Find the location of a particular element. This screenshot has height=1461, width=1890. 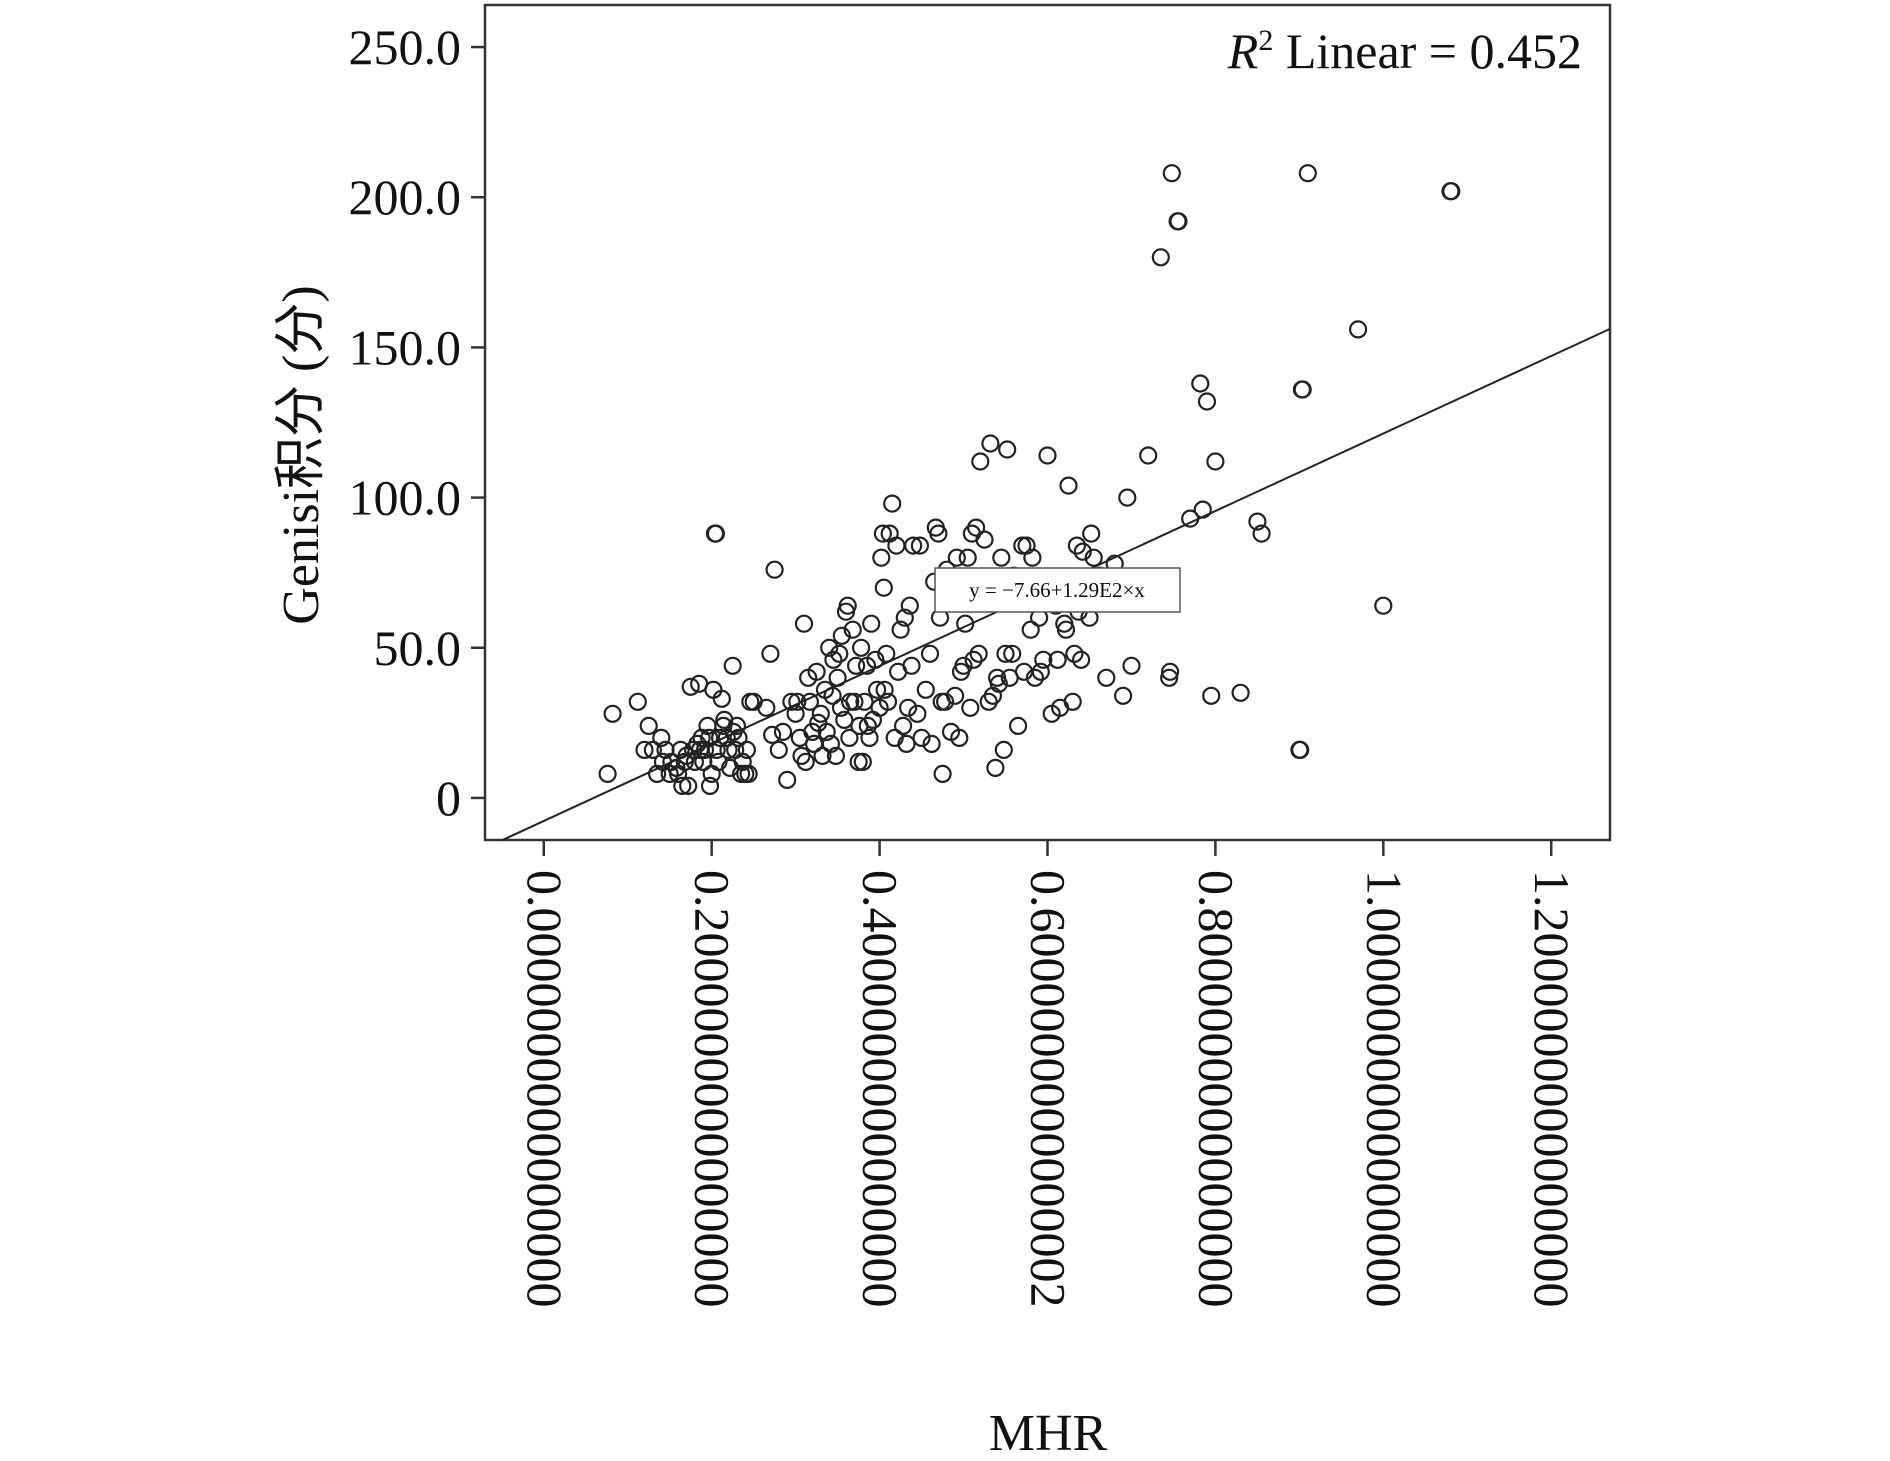

fit-equation-box: y = −7.66+1.29E2×x is located at coordinates (1057, 590).